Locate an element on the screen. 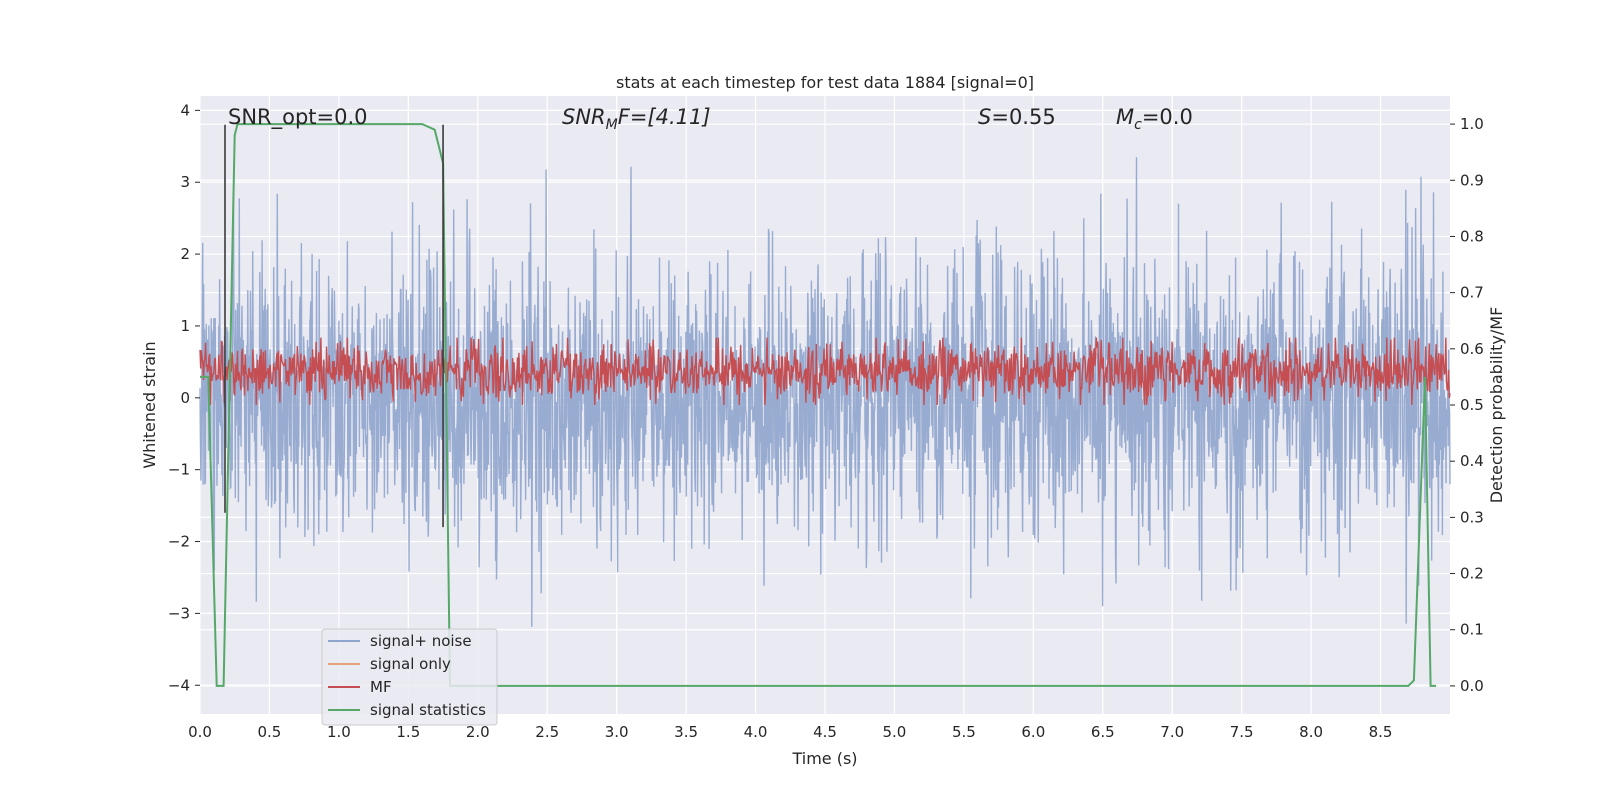  x-tick-label: 0.5 is located at coordinates (270, 732).